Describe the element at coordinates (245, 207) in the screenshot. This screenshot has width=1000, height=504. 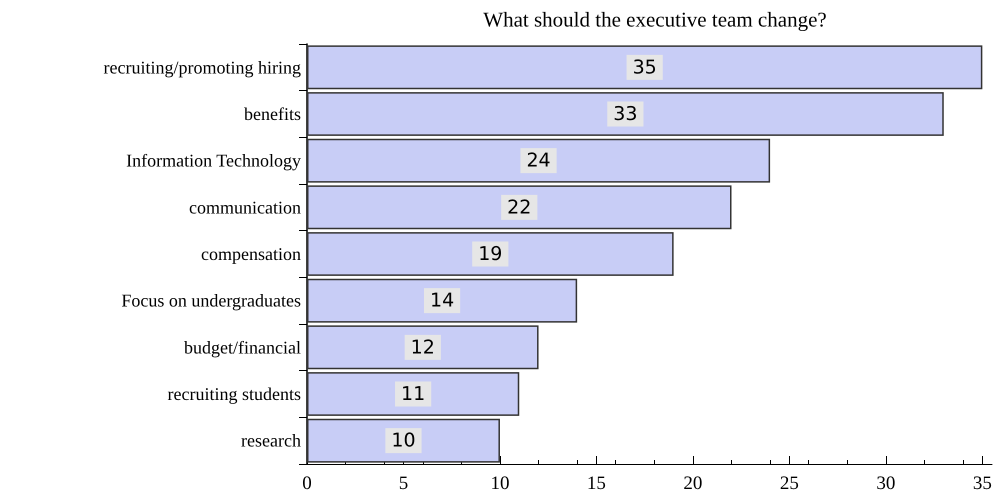
I see `y-tick-label: communication` at that location.